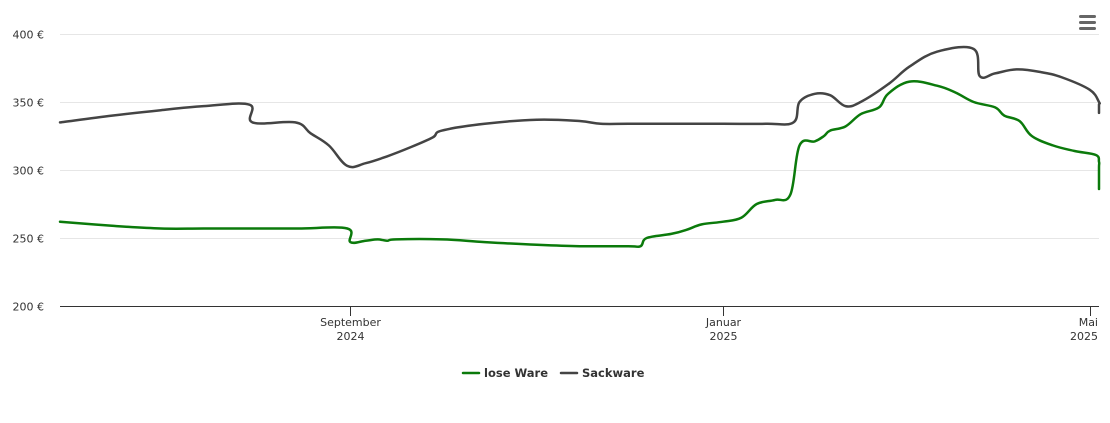  Describe the element at coordinates (29, 35) in the screenshot. I see `y-tick-label: 400 €` at that location.